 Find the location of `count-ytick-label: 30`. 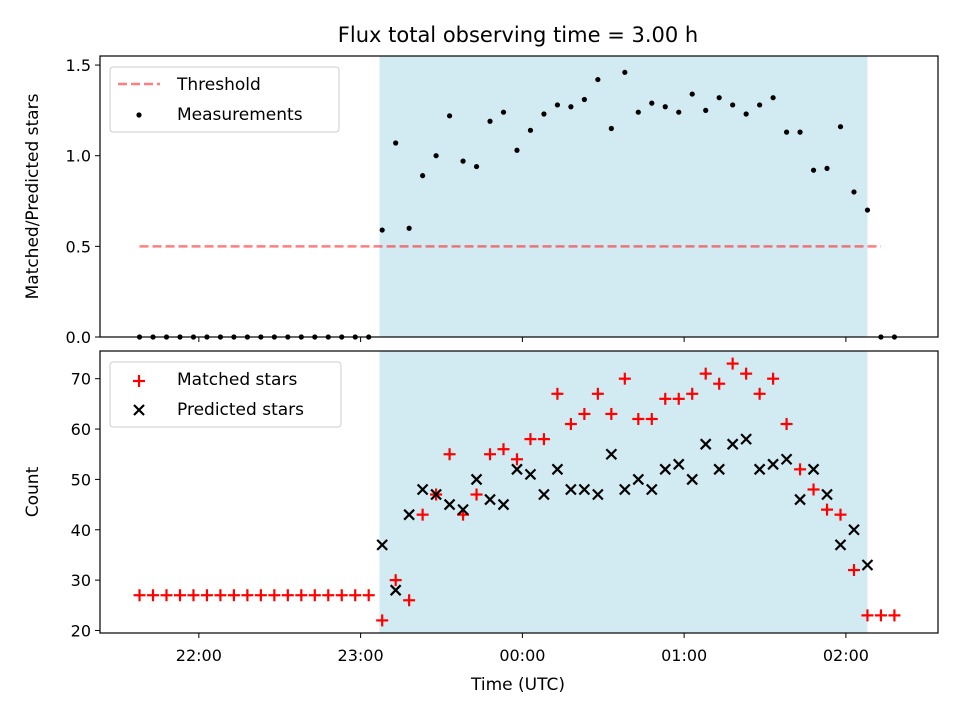

count-ytick-label: 30 is located at coordinates (81, 580).